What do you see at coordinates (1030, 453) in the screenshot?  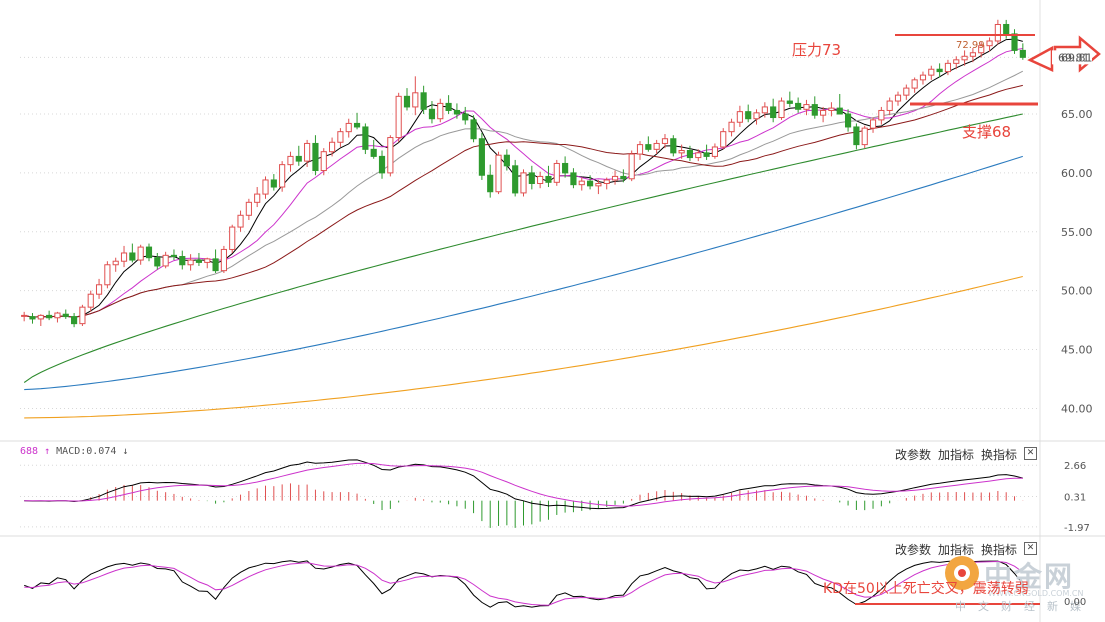 I see `macd-close-icon: ✕` at bounding box center [1030, 453].